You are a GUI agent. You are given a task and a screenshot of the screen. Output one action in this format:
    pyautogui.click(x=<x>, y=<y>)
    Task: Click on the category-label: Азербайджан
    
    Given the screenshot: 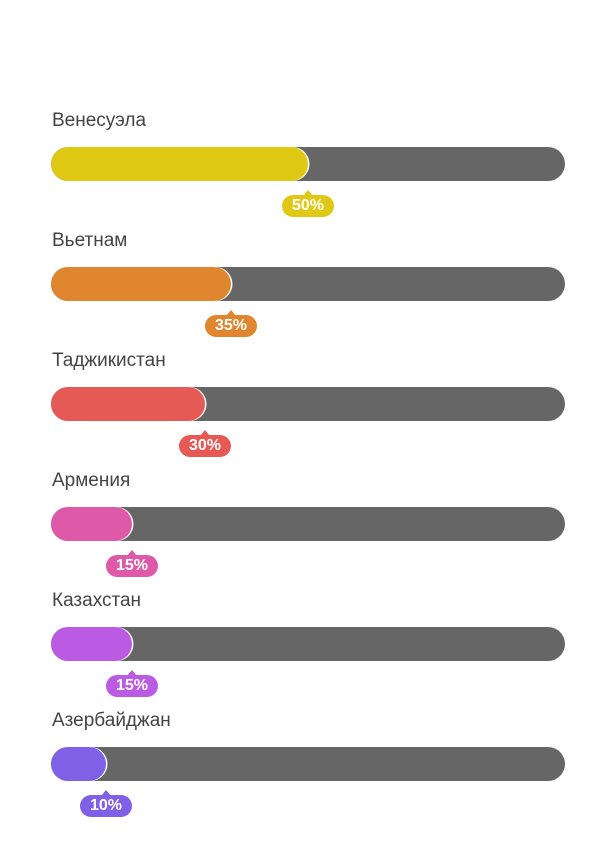 What is the action you would take?
    pyautogui.click(x=111, y=720)
    